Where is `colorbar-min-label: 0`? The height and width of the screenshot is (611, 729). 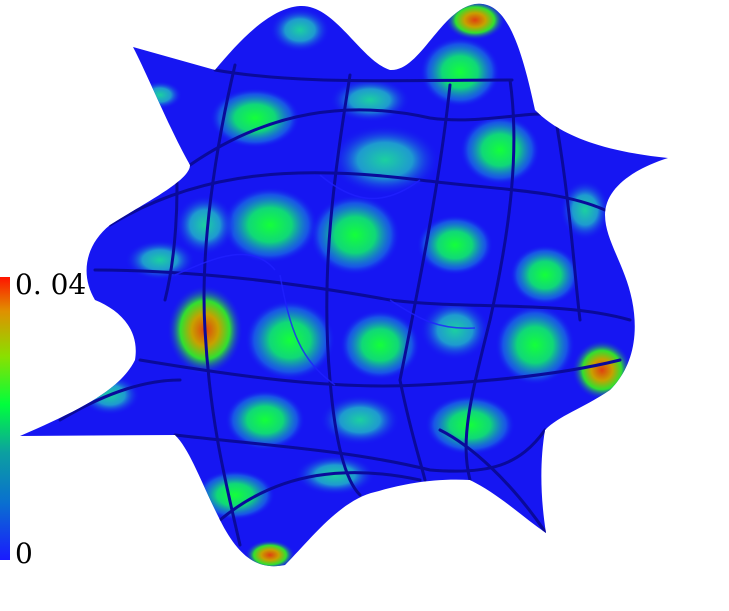 colorbar-min-label: 0 is located at coordinates (24, 553).